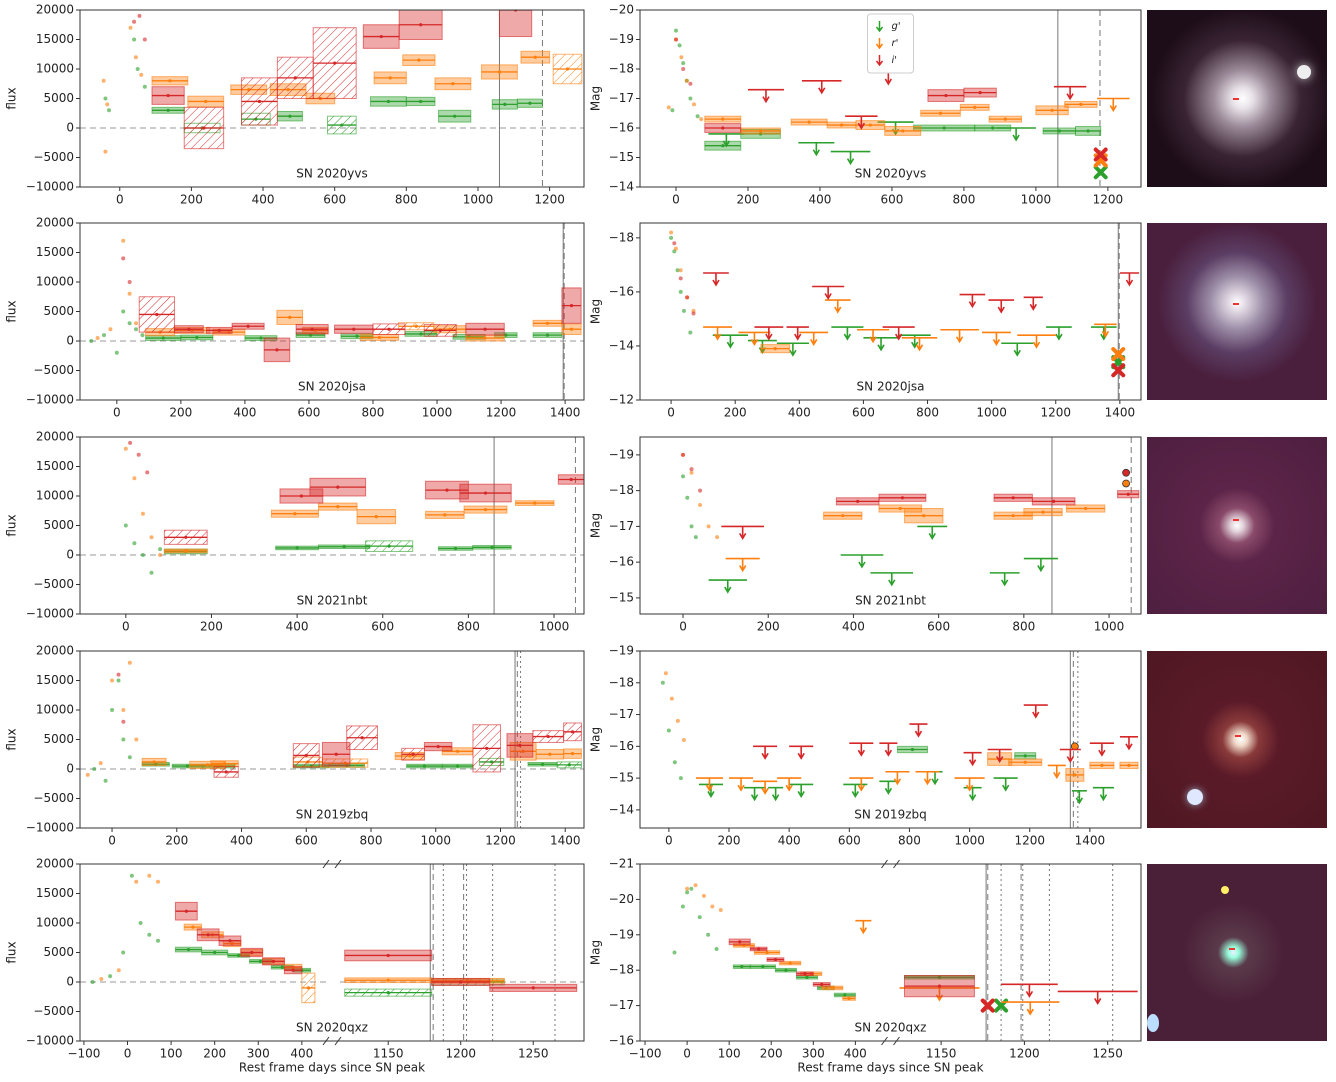 The height and width of the screenshot is (1082, 1336). What do you see at coordinates (596, 311) in the screenshot?
I see `y-axis-label: Mag` at bounding box center [596, 311].